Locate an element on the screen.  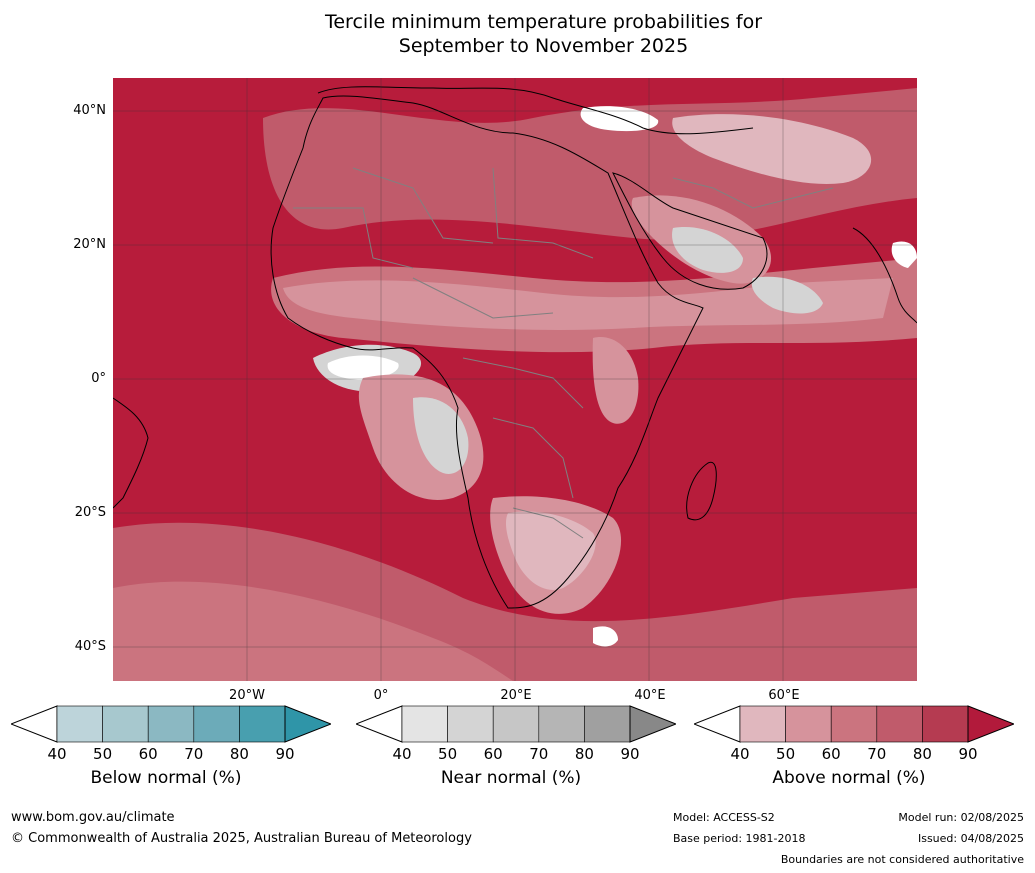
colorbar-above-normal: 40 50 60 70 80 90 is located at coordinates (854, 735).